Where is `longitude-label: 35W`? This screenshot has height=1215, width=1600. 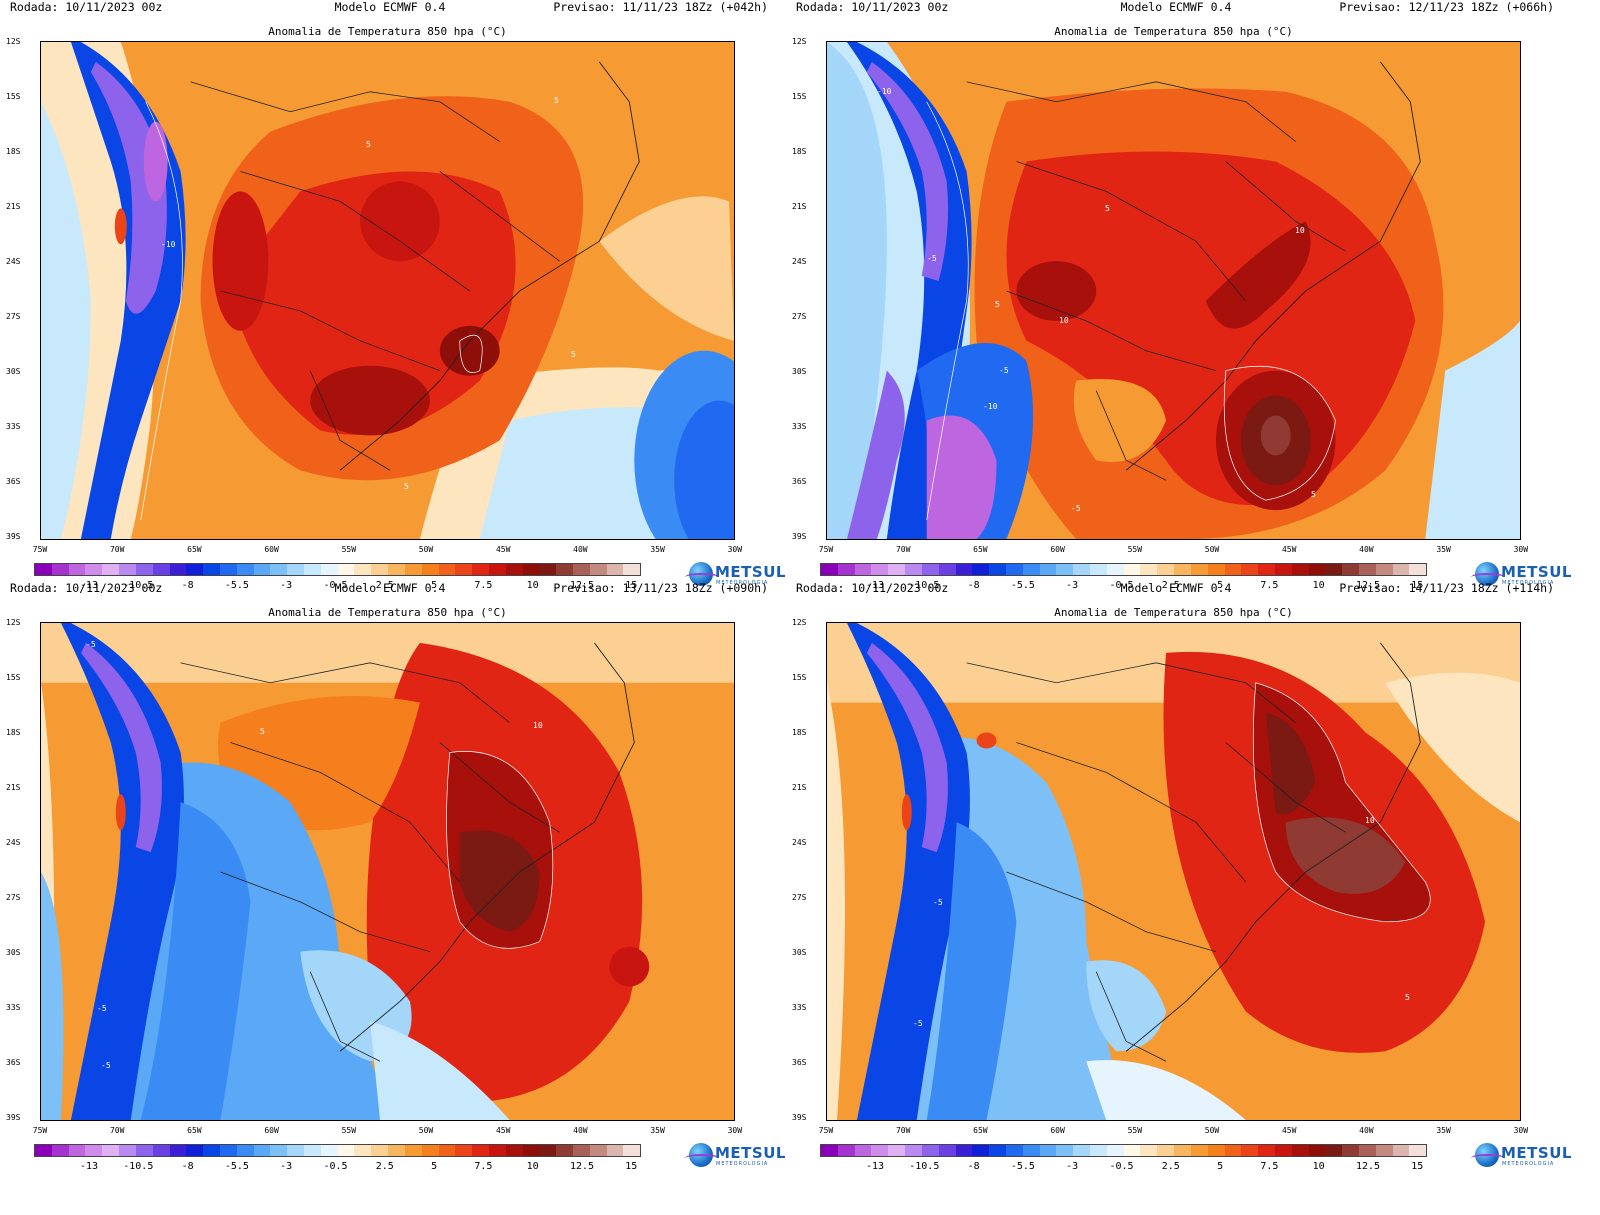 longitude-label: 35W is located at coordinates (657, 1130).